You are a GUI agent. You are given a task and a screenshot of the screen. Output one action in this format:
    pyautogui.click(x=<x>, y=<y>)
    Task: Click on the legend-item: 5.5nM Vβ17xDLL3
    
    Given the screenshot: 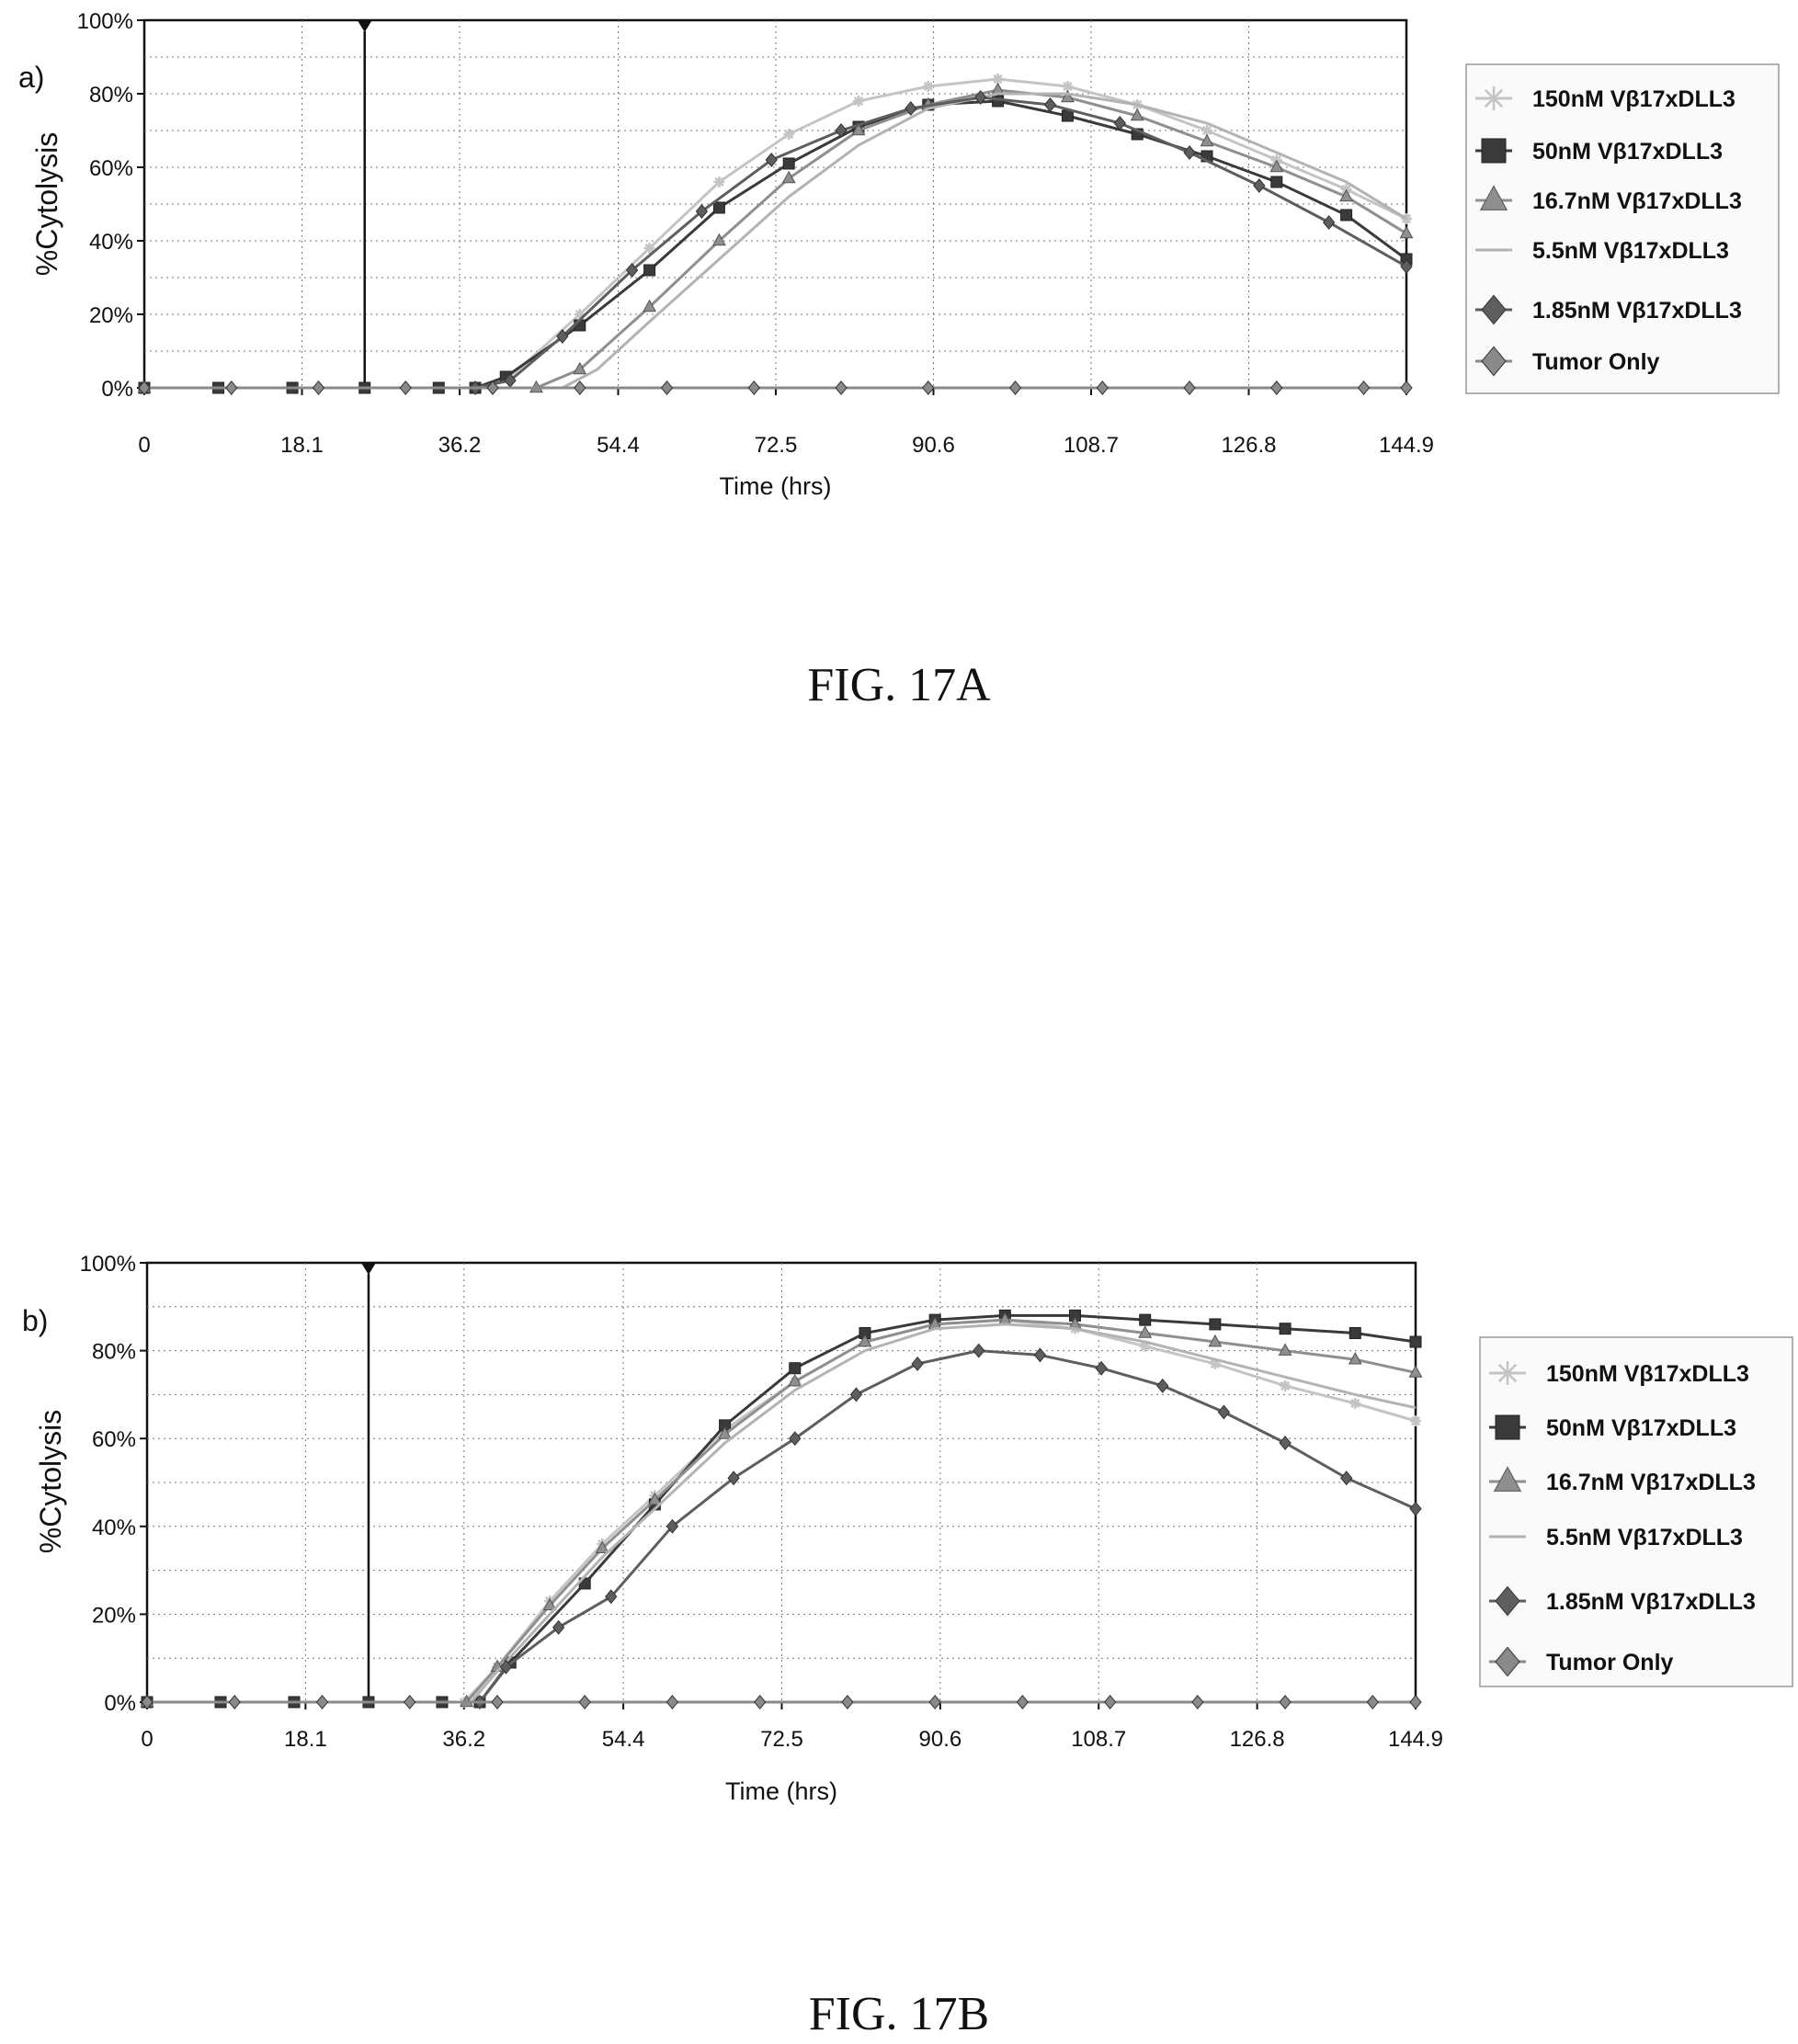 What is the action you would take?
    pyautogui.click(x=1616, y=1537)
    